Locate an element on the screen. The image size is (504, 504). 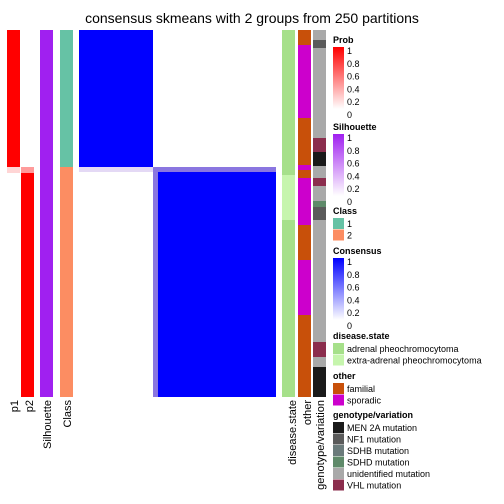
legend-entry: 2 is located at coordinates (349, 236).